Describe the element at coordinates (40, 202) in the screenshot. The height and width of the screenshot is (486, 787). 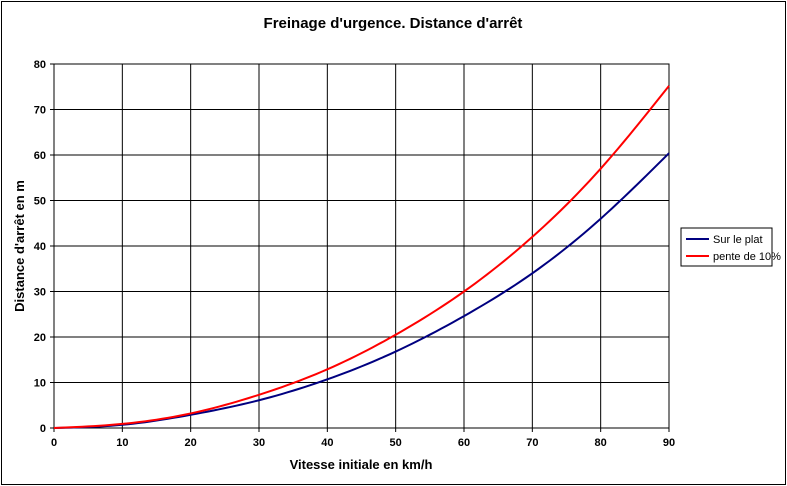
I see `y-tick-label: 50` at that location.